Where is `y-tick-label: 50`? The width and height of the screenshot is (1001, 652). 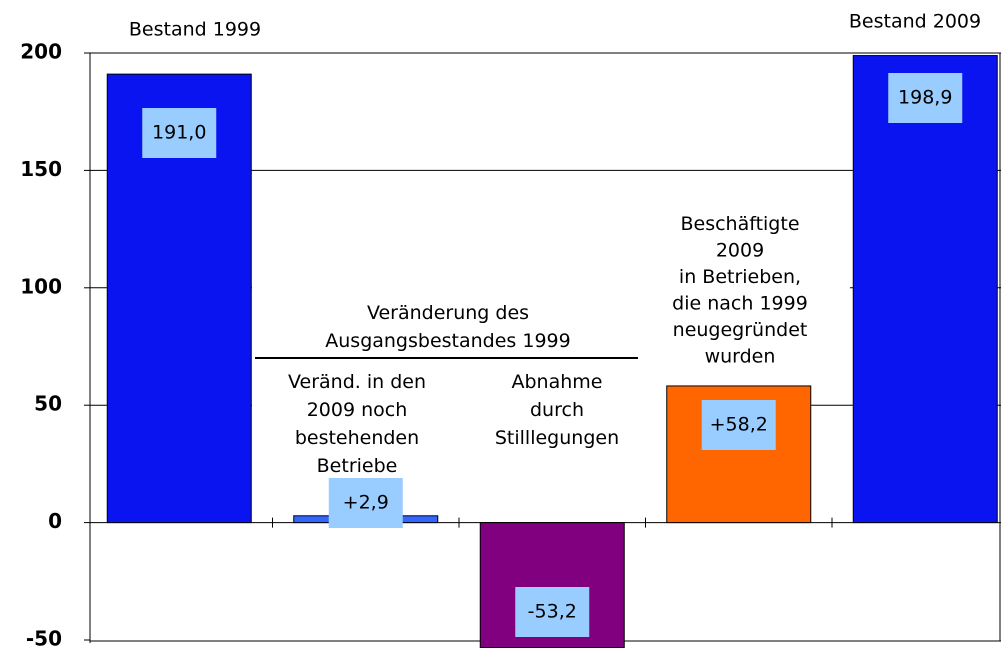 y-tick-label: 50 is located at coordinates (48, 404).